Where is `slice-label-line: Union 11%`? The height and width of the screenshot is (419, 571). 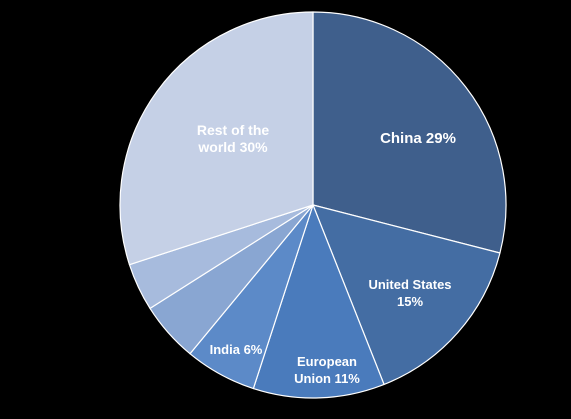 slice-label-line: Union 11% is located at coordinates (327, 378).